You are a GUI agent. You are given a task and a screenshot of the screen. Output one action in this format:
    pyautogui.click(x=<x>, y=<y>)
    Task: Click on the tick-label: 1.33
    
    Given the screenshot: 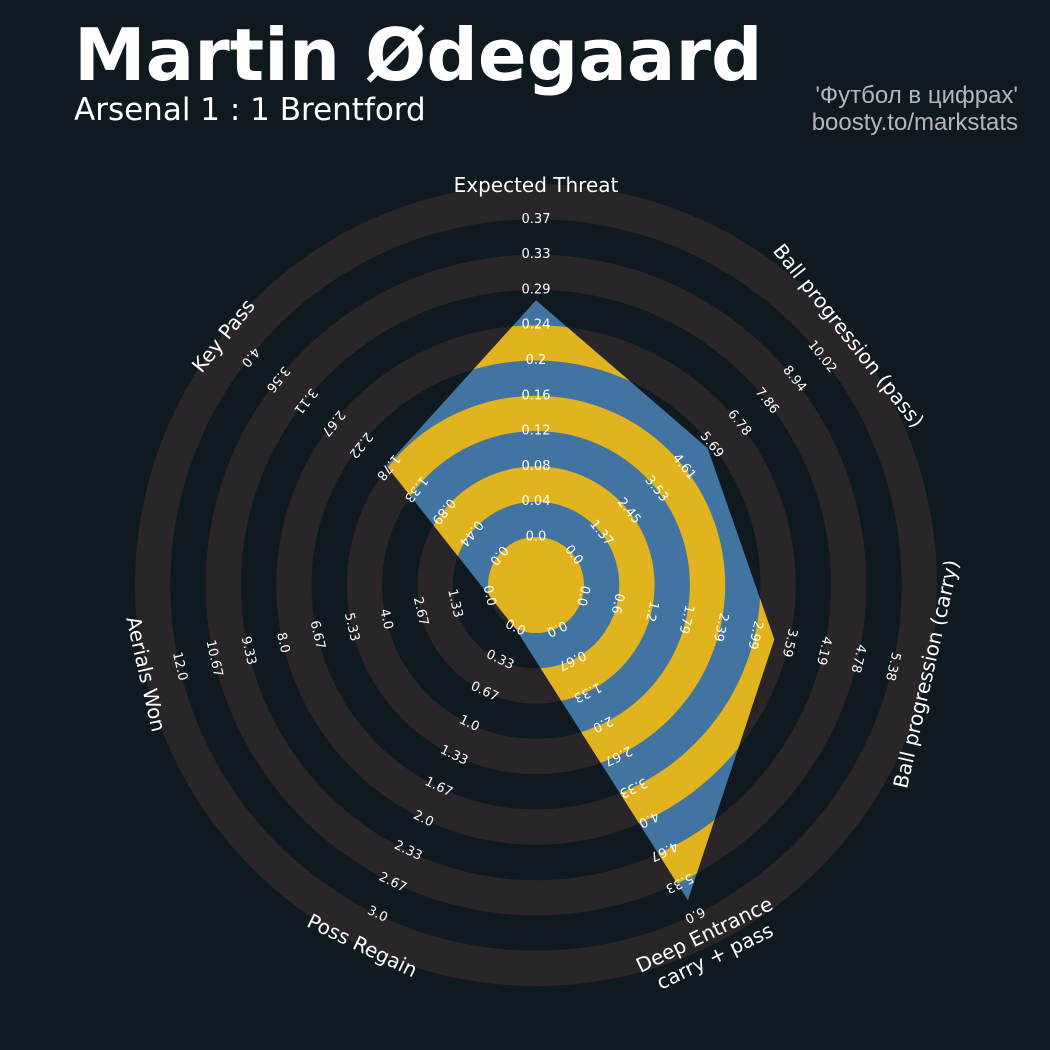 What is the action you would take?
    pyautogui.click(x=454, y=604)
    